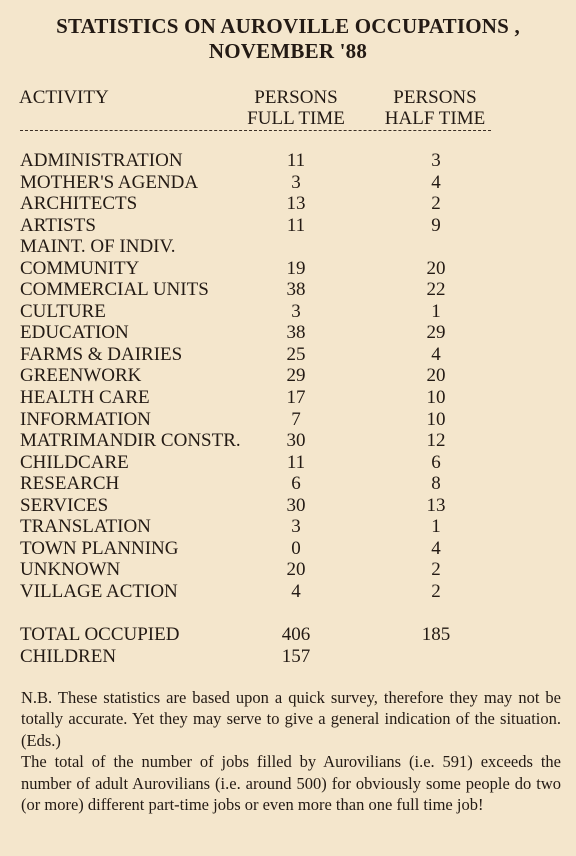 The image size is (576, 856). I want to click on activity-cell: ARCHITECTS, so click(79, 204).